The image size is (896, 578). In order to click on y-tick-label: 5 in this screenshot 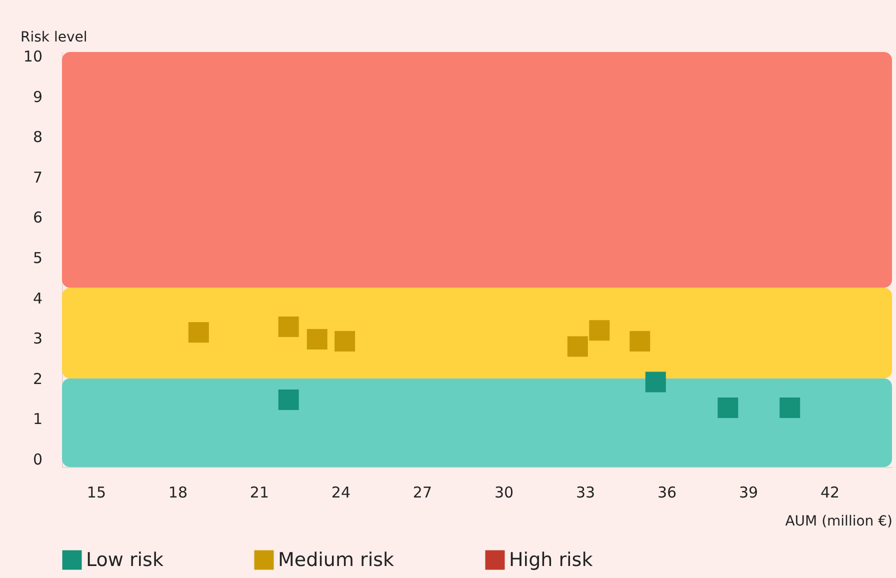, I will do `click(37, 257)`.